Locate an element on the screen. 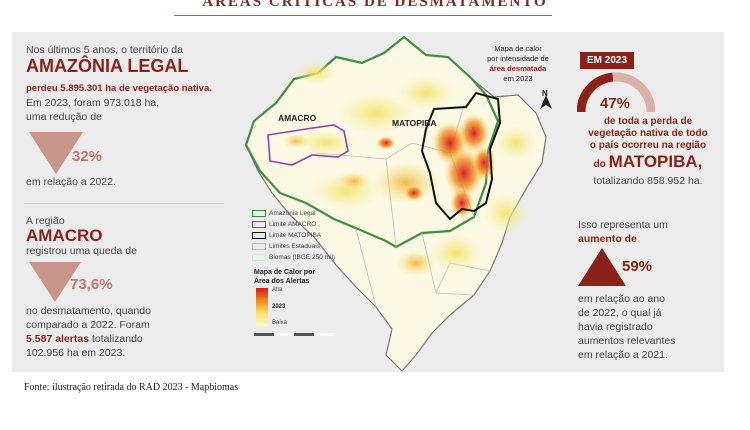 The width and height of the screenshot is (750, 430). amacro-intro: A região is located at coordinates (45, 221).